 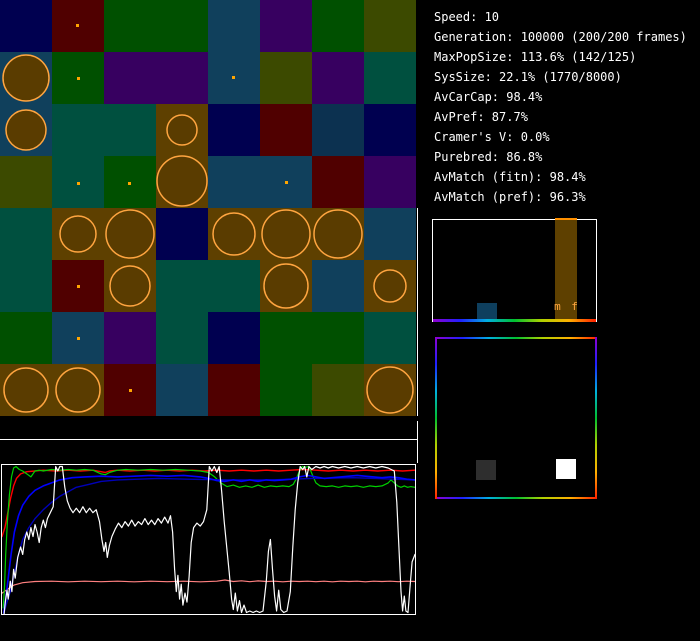 I want to click on hist-bar-small, so click(x=487, y=311).